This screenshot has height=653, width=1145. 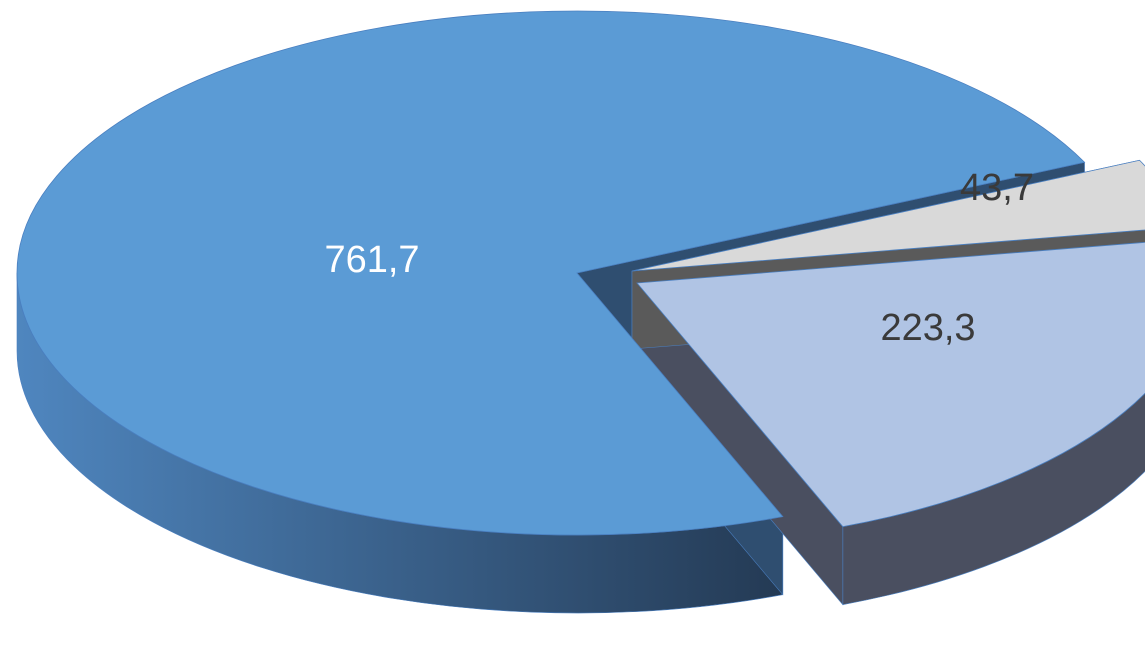 What do you see at coordinates (997, 188) in the screenshot?
I see `data-label-2: 43,7` at bounding box center [997, 188].